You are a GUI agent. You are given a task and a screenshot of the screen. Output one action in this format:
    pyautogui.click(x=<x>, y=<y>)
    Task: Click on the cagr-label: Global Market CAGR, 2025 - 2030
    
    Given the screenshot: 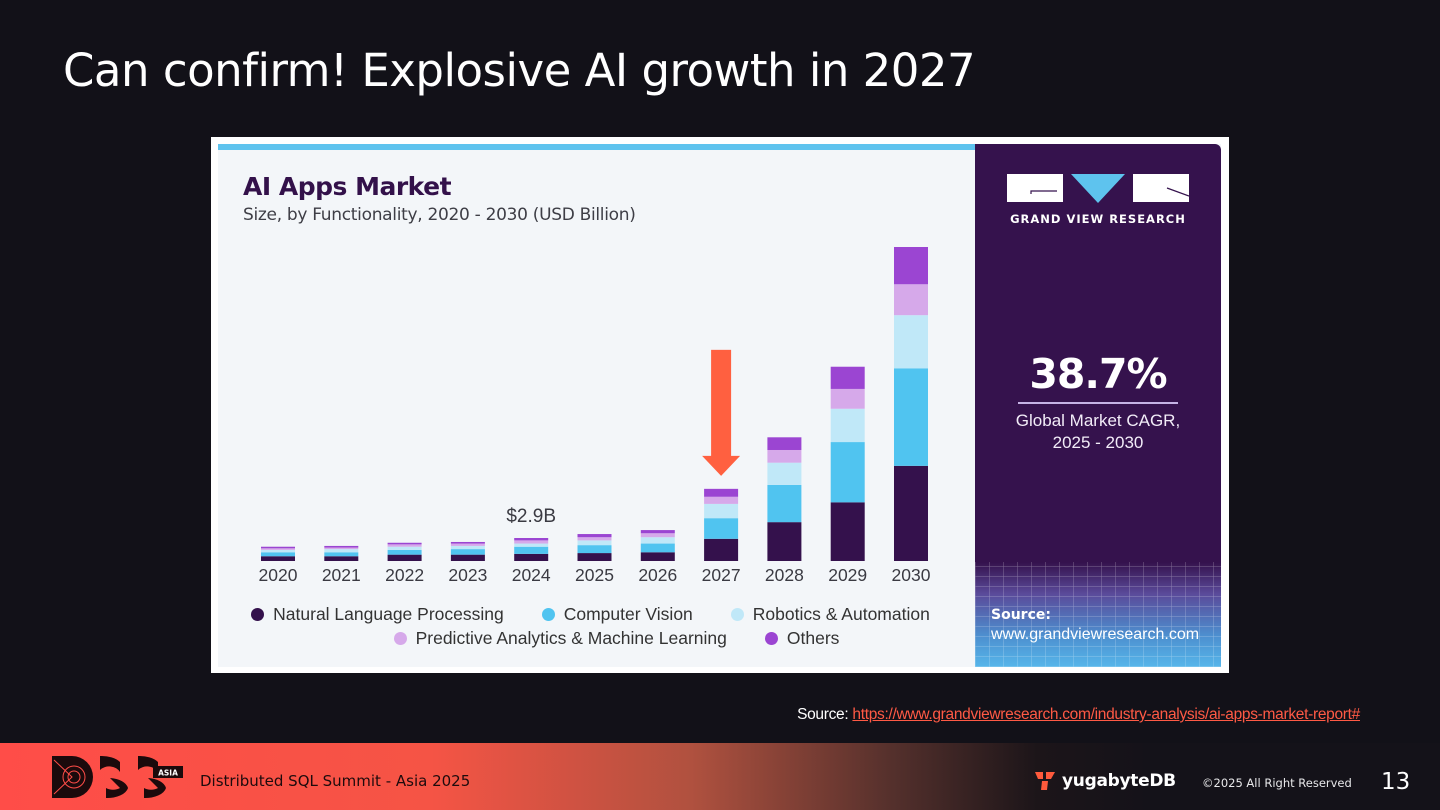 What is the action you would take?
    pyautogui.click(x=1098, y=432)
    